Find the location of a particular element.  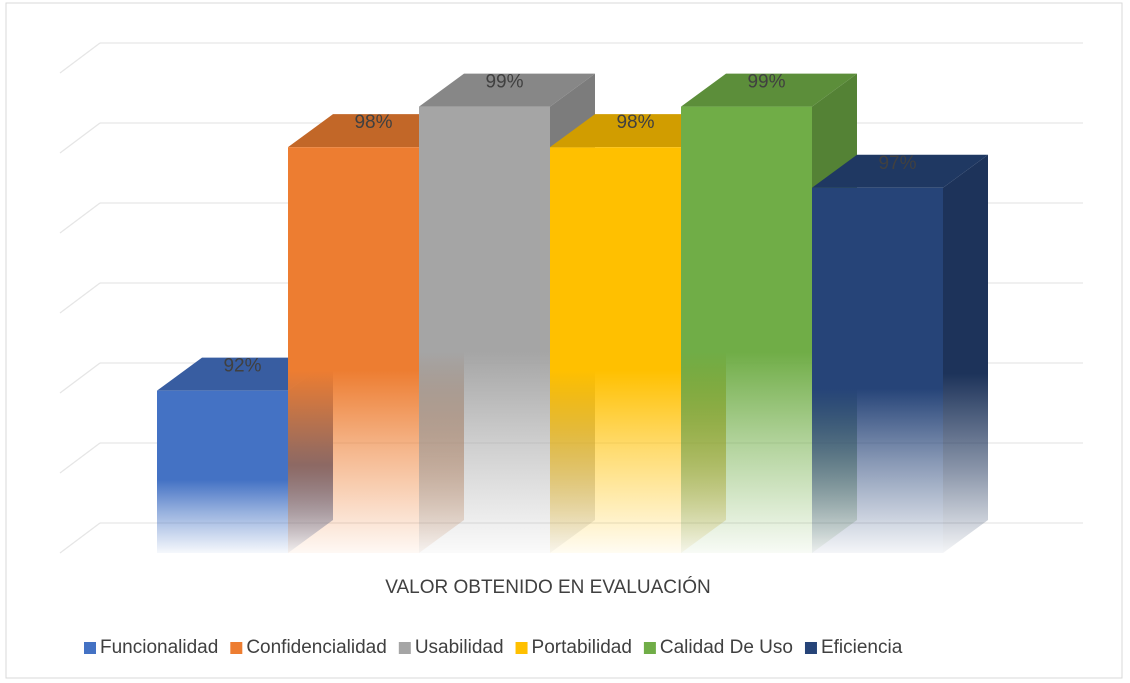

legend-label: Usabilidad is located at coordinates (459, 647).